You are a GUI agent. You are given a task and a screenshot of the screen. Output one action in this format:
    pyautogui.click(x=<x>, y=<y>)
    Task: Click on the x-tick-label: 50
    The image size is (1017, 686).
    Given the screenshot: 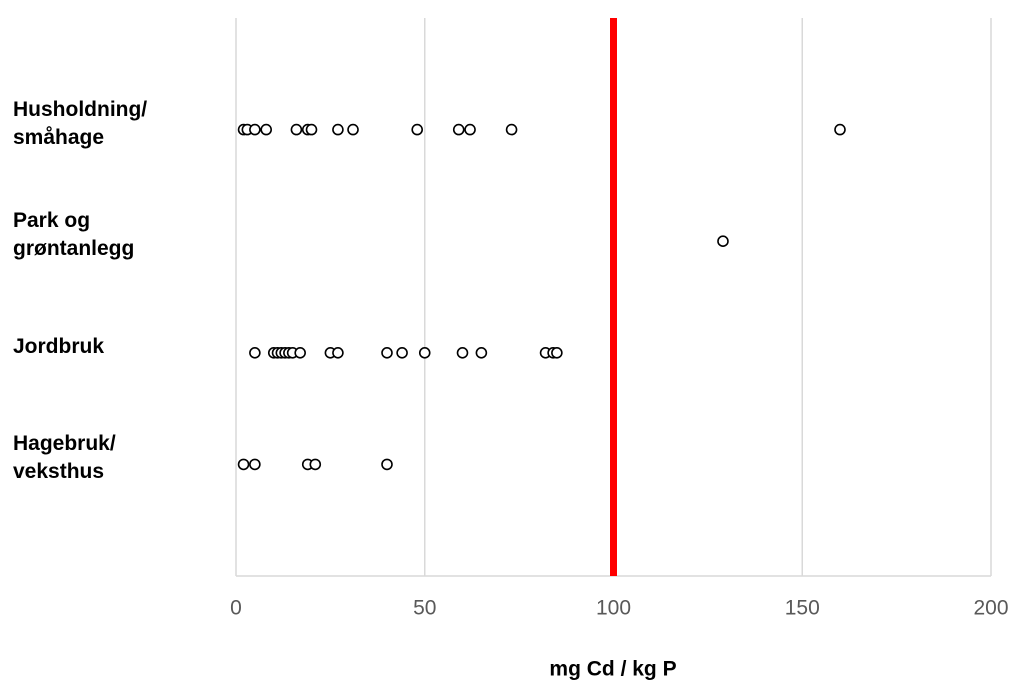 What is the action you would take?
    pyautogui.click(x=424, y=608)
    